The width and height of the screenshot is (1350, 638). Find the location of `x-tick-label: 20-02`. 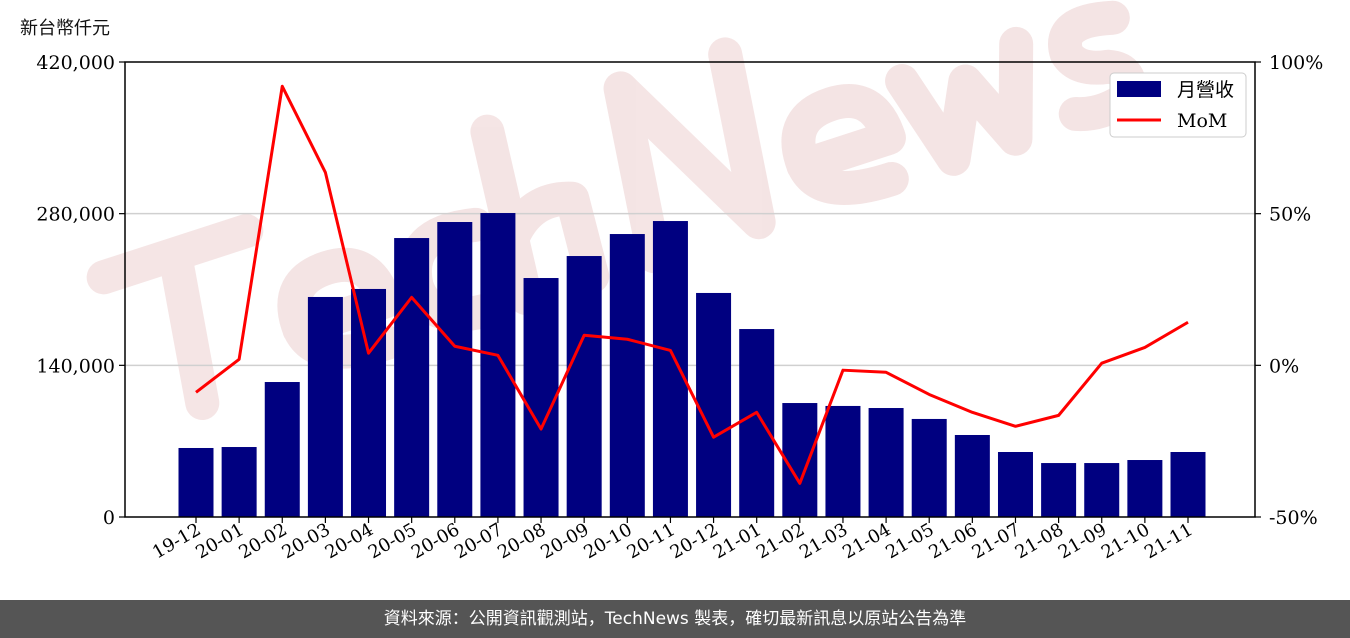

x-tick-label: 20-02 is located at coordinates (262, 541).